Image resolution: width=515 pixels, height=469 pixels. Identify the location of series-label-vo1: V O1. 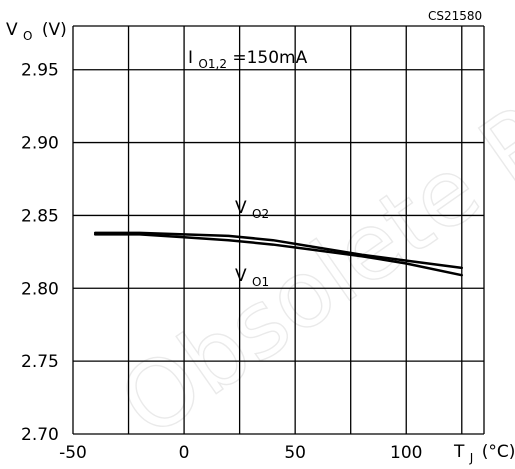
(252, 277).